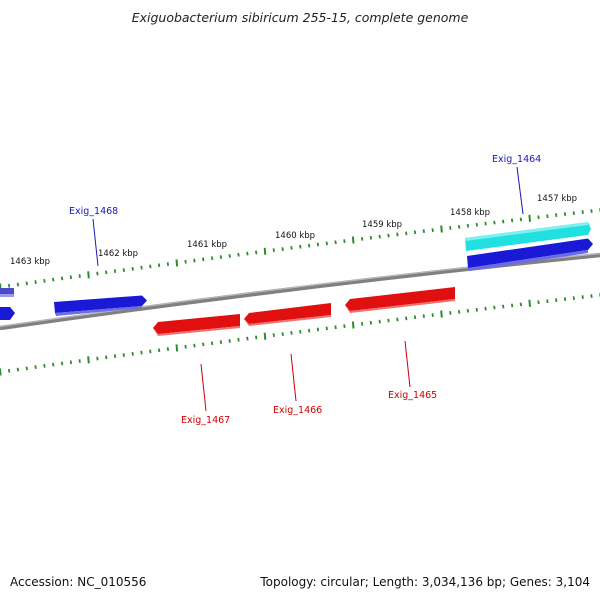 Image resolution: width=600 pixels, height=600 pixels. Describe the element at coordinates (7, 313) in the screenshot. I see `left-edge-feature-bottom` at that location.